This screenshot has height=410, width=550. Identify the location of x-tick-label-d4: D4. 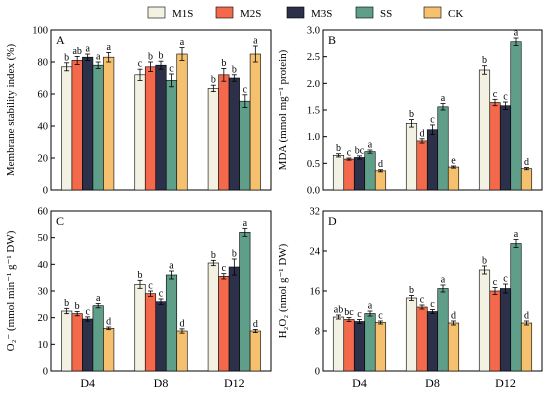
(87, 383).